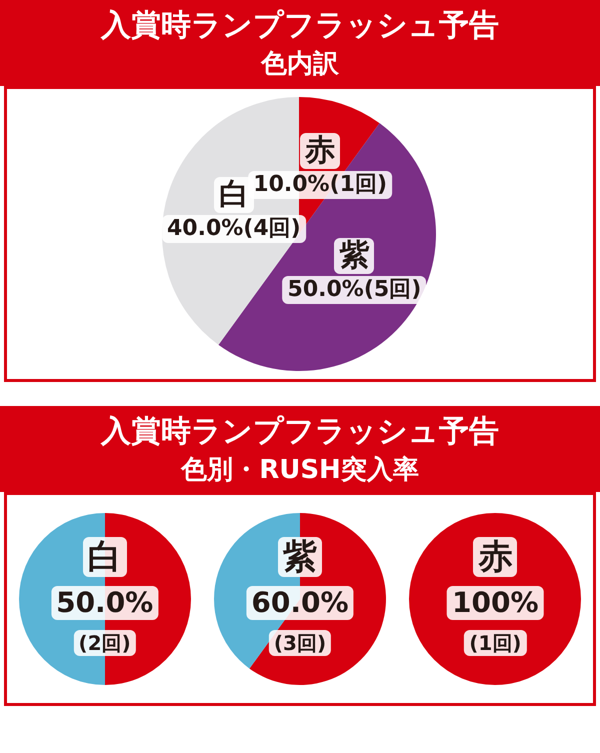  What do you see at coordinates (104, 603) in the screenshot?
I see `data-label: 50.0%` at bounding box center [104, 603].